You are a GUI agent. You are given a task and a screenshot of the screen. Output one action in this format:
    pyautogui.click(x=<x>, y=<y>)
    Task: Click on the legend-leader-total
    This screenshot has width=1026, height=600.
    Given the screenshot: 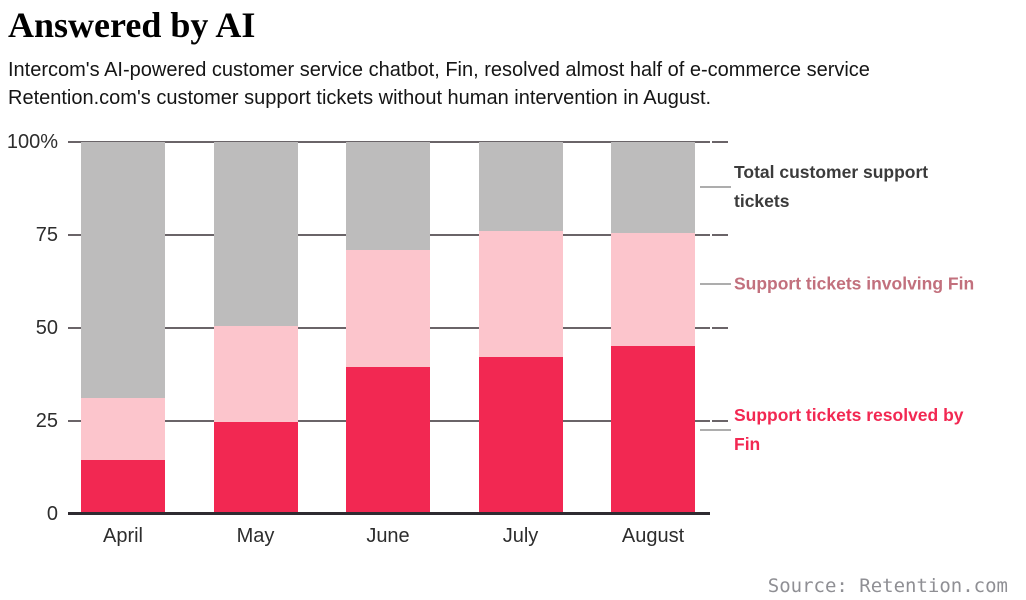 What is the action you would take?
    pyautogui.click(x=715, y=187)
    